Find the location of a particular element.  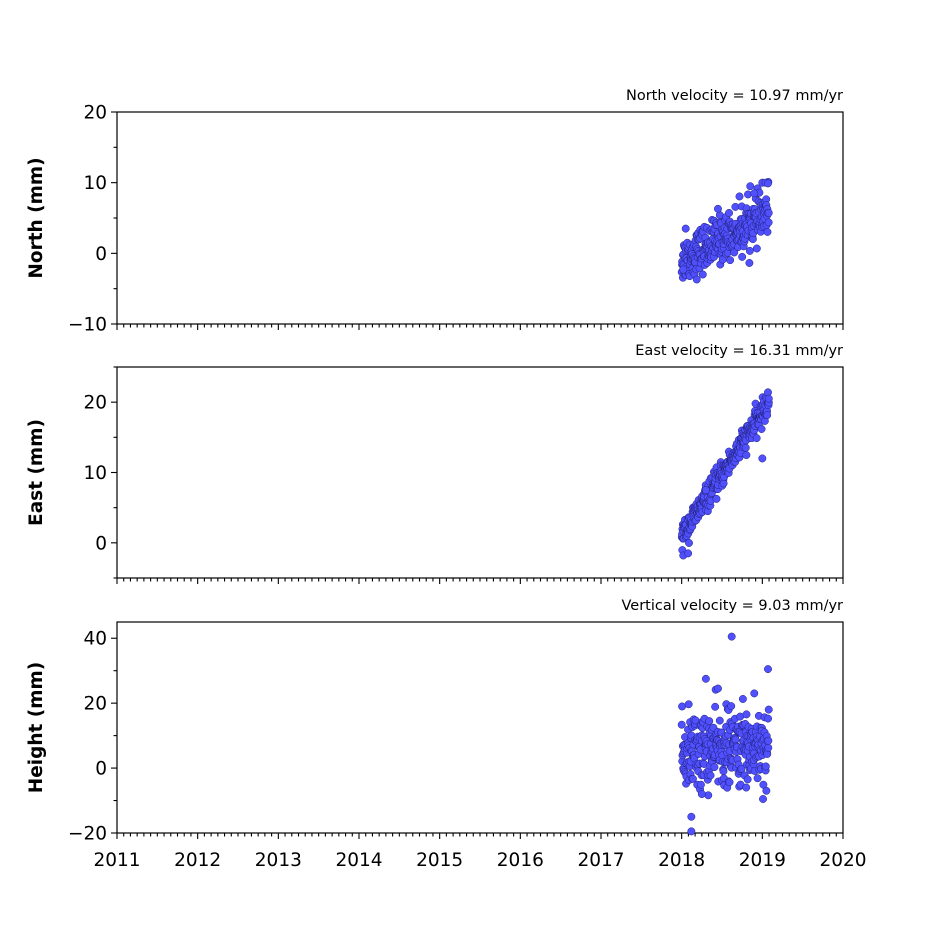

ytick-label-north: 20 is located at coordinates (95, 113).